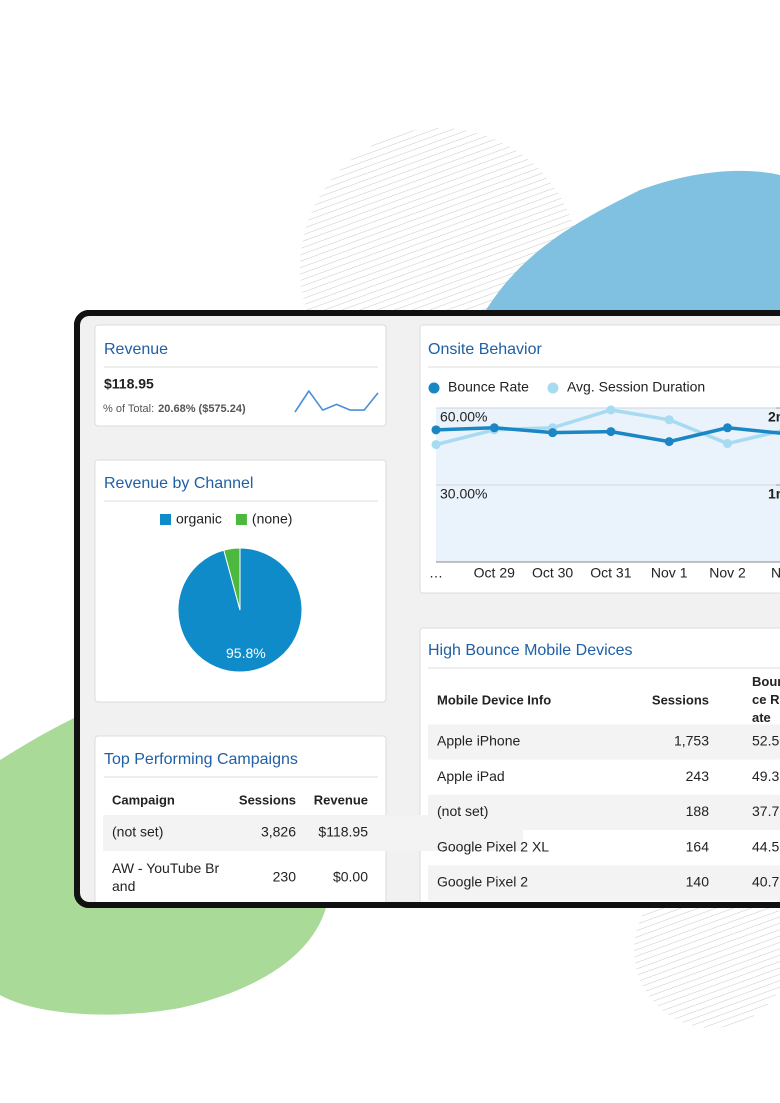  I want to click on table-cell: $118.95, so click(343, 832).